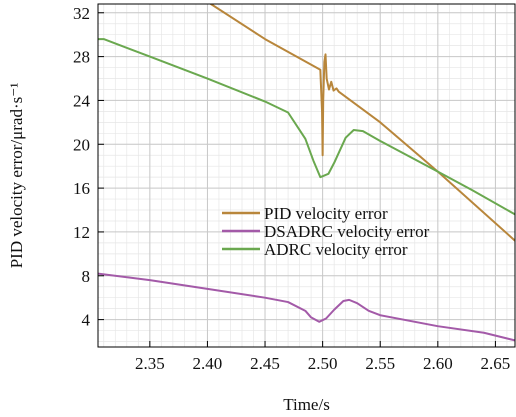 Image resolution: width=516 pixels, height=417 pixels. What do you see at coordinates (306, 404) in the screenshot?
I see `x-axis-label: Time/s` at bounding box center [306, 404].